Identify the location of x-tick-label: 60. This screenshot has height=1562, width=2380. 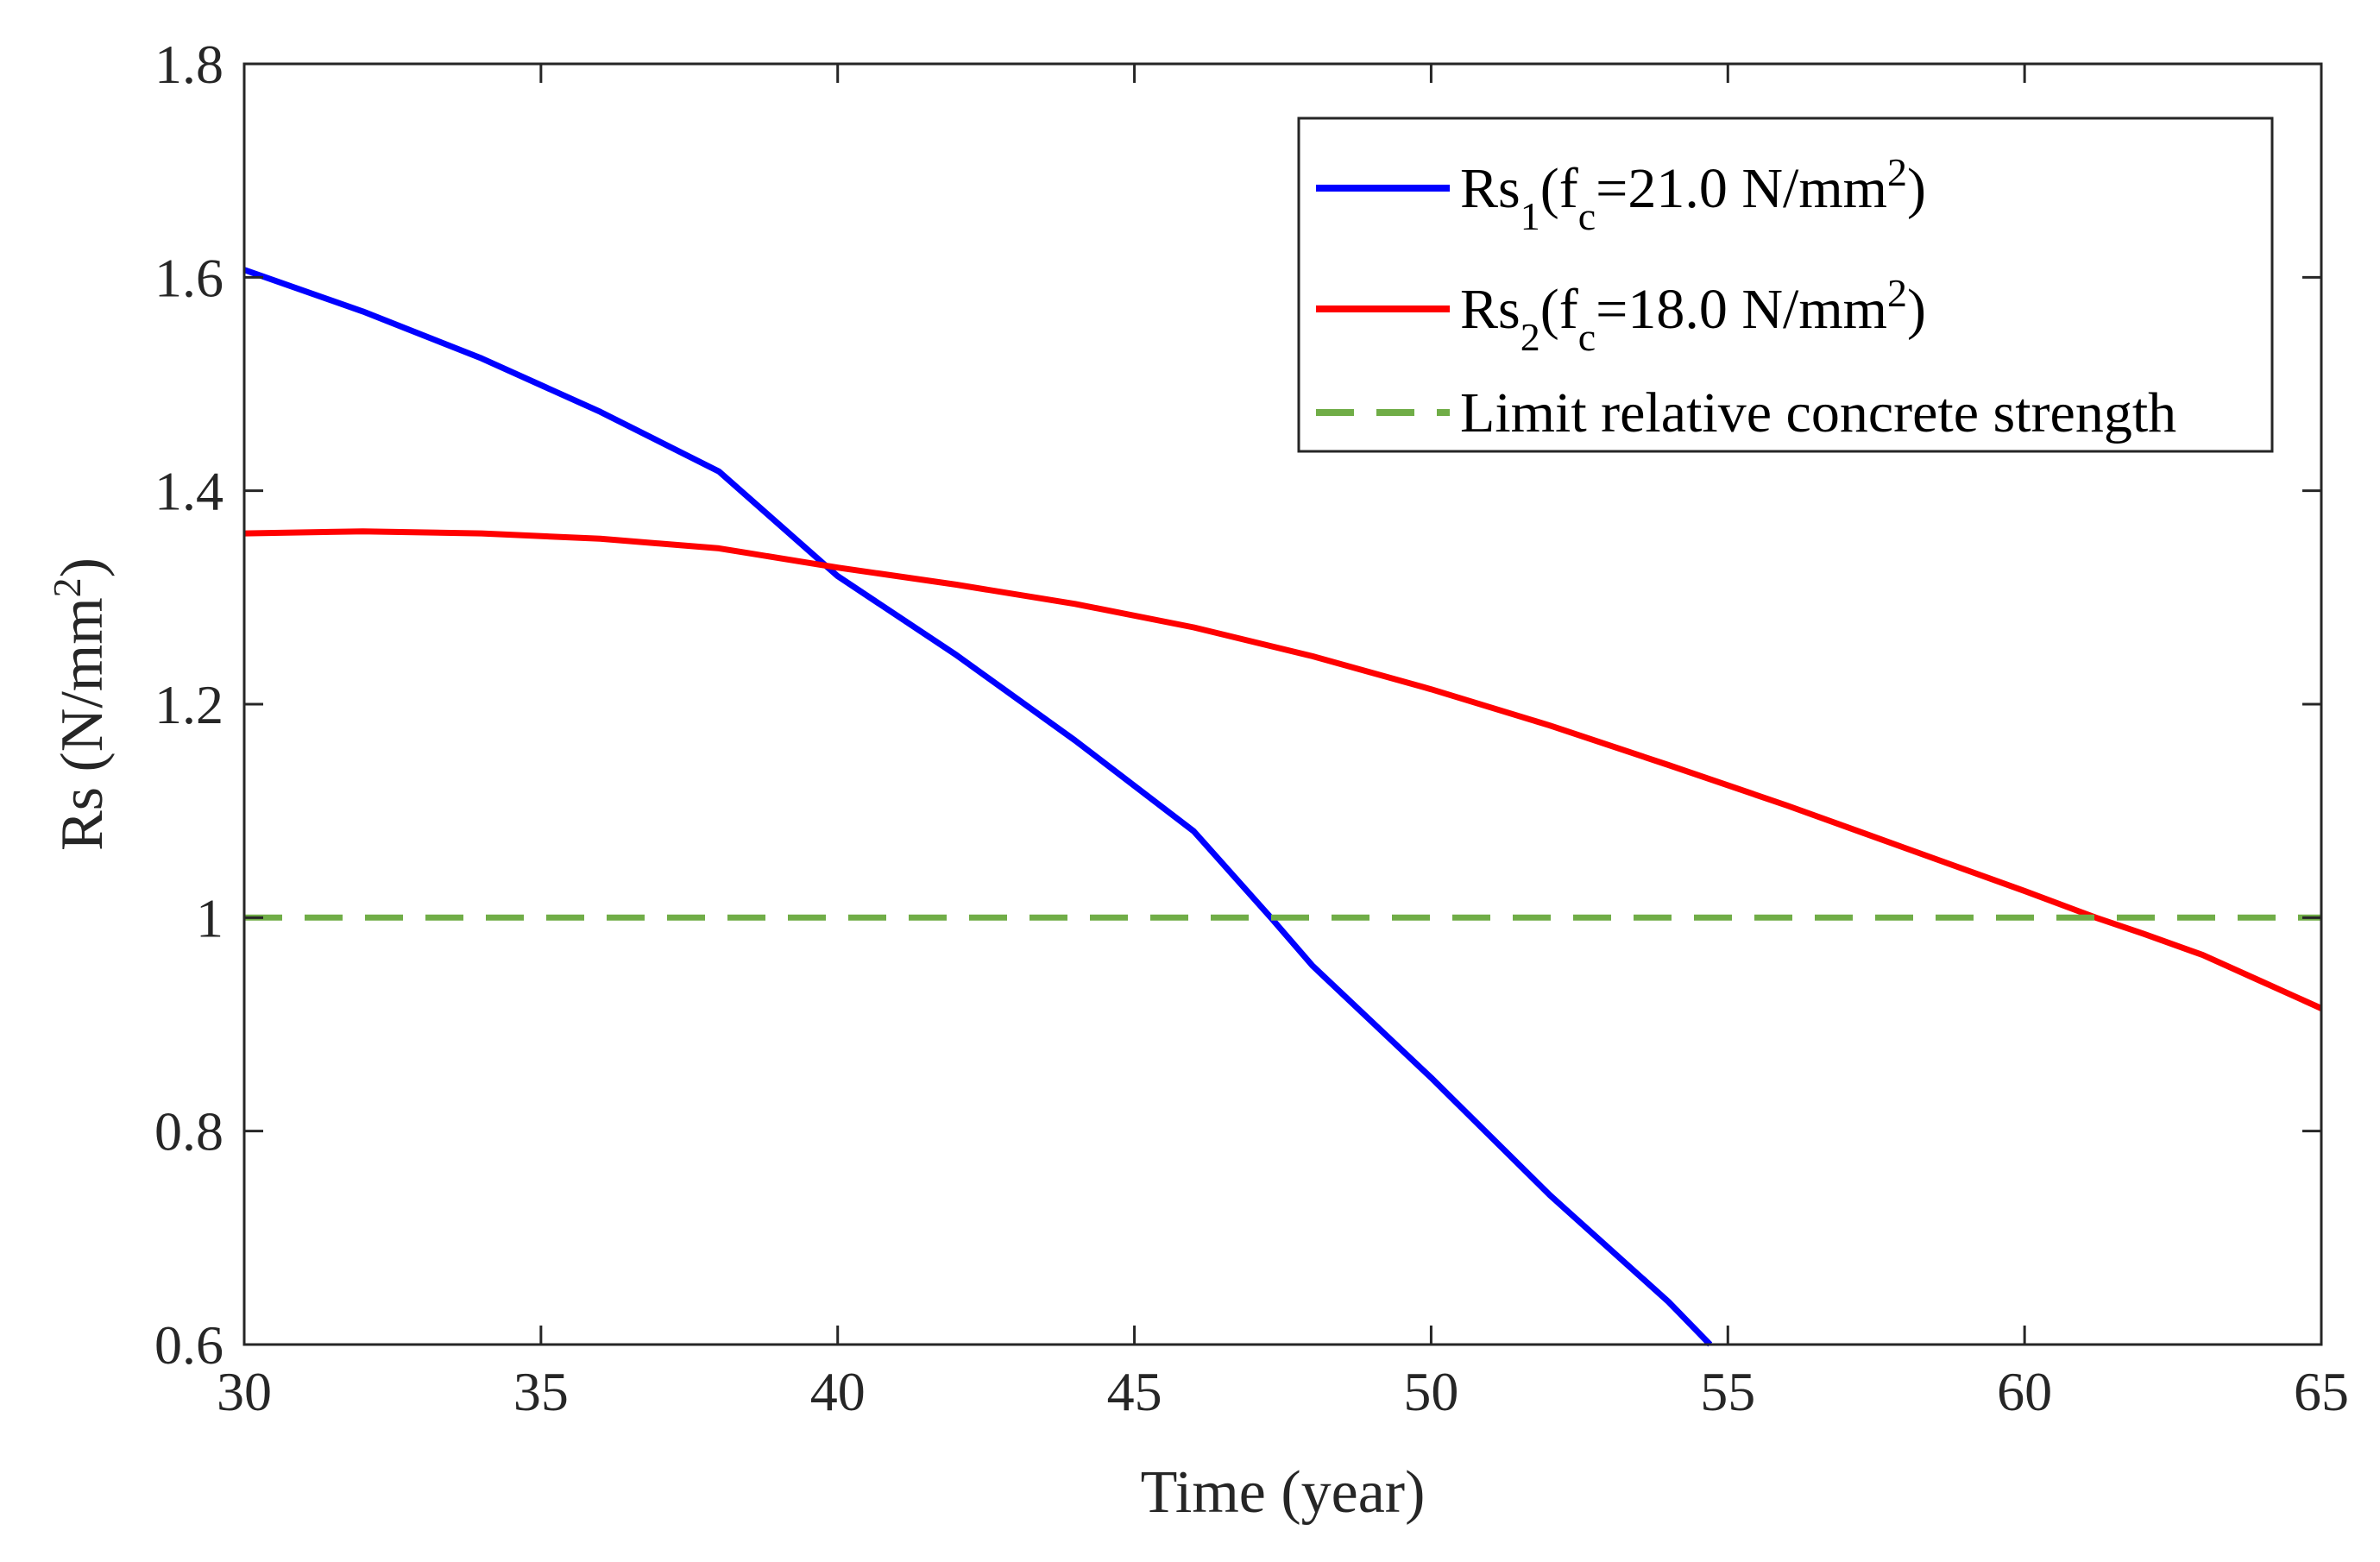
(2025, 1391).